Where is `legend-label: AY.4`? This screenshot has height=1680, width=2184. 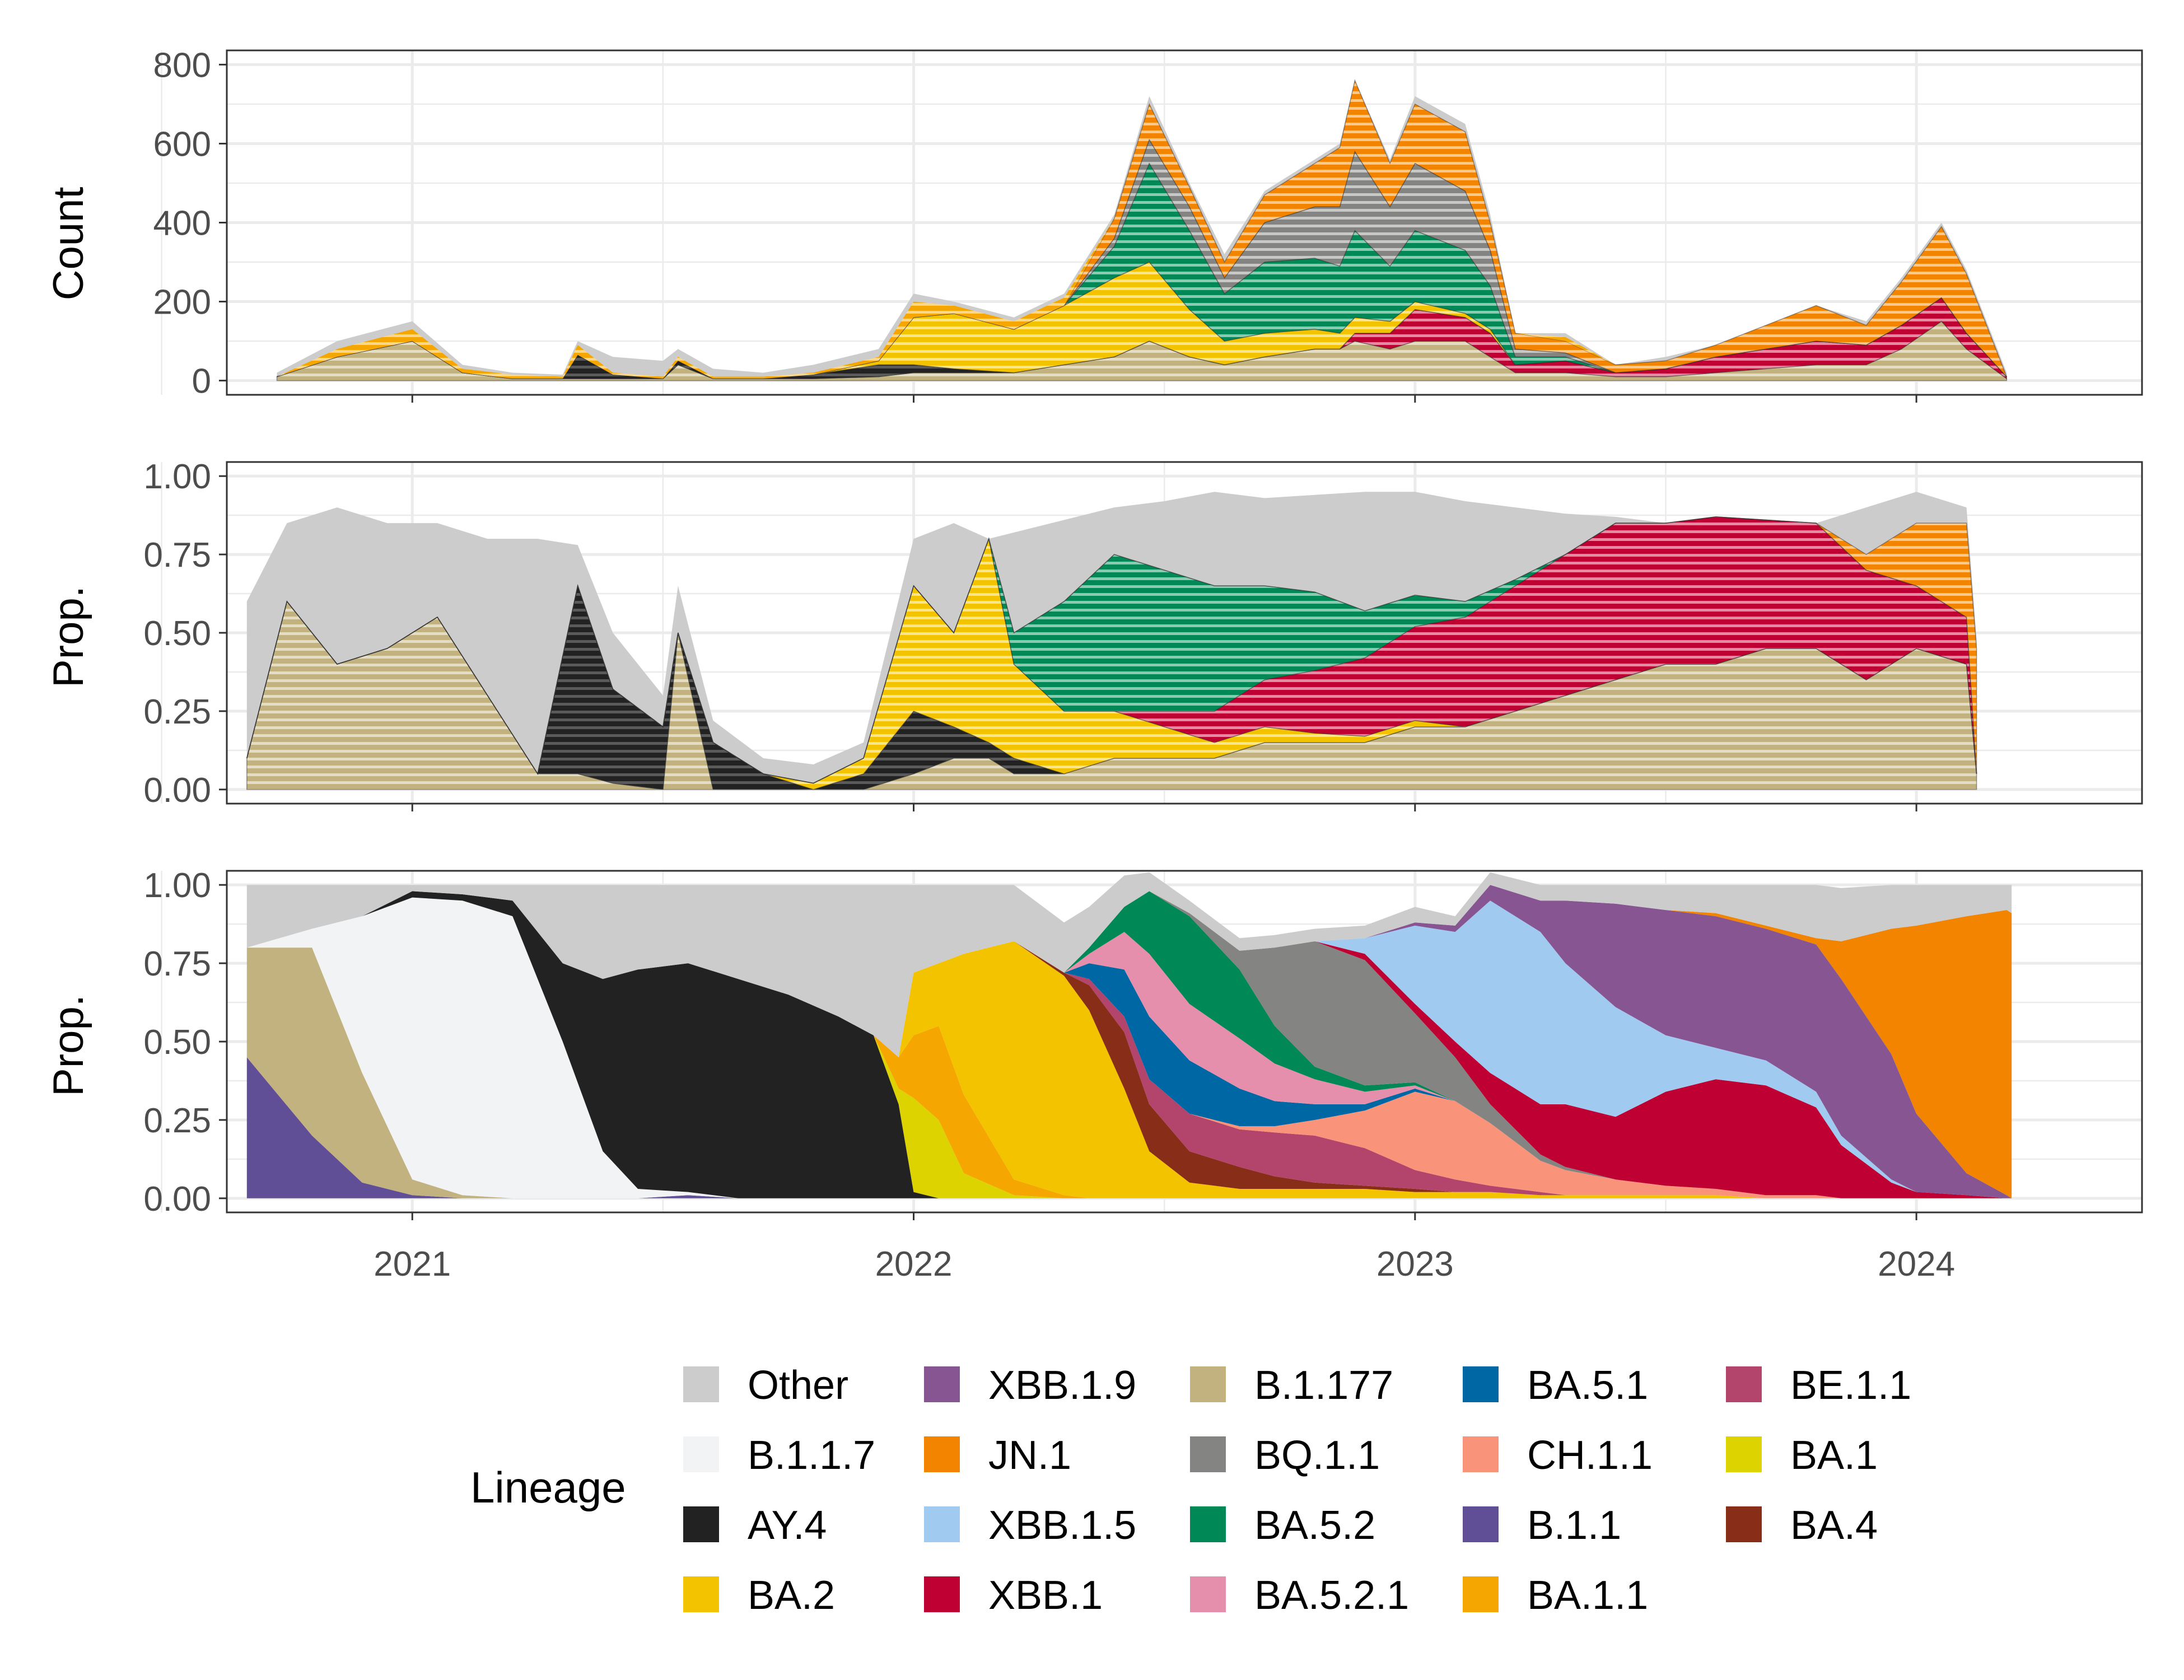
legend-label: AY.4 is located at coordinates (788, 1526).